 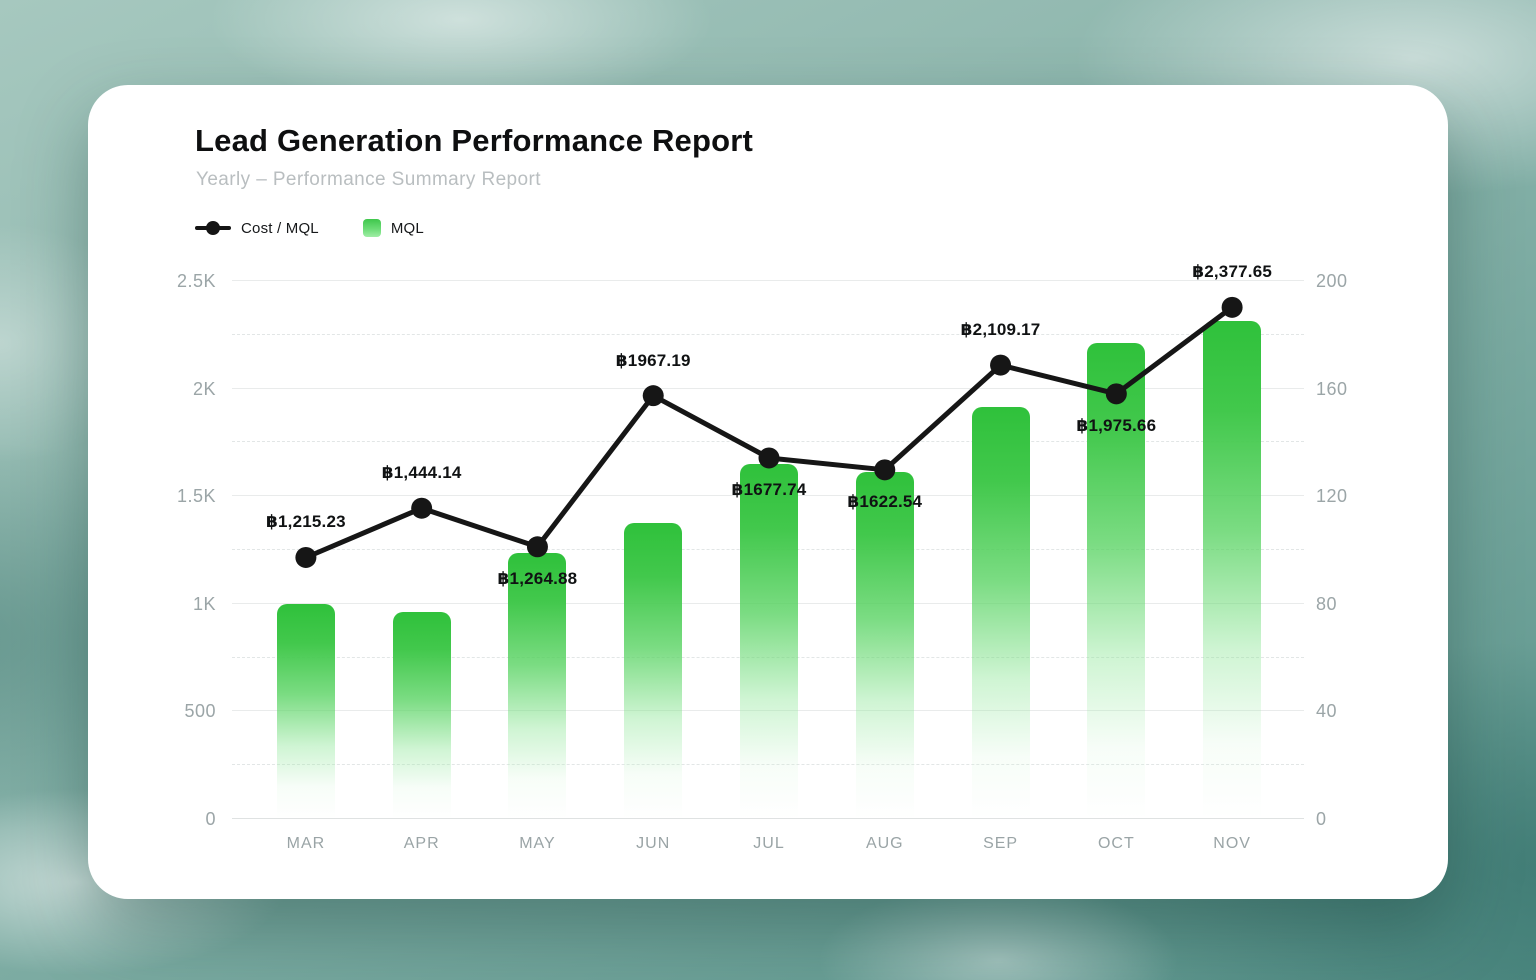 What do you see at coordinates (421, 843) in the screenshot?
I see `x-axis-label-apr: APR` at bounding box center [421, 843].